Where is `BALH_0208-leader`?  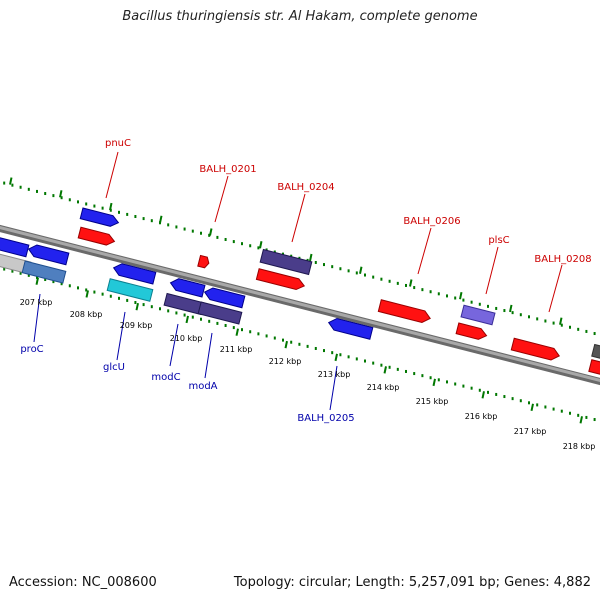
BALH_0208-leader is located at coordinates (555, 288).